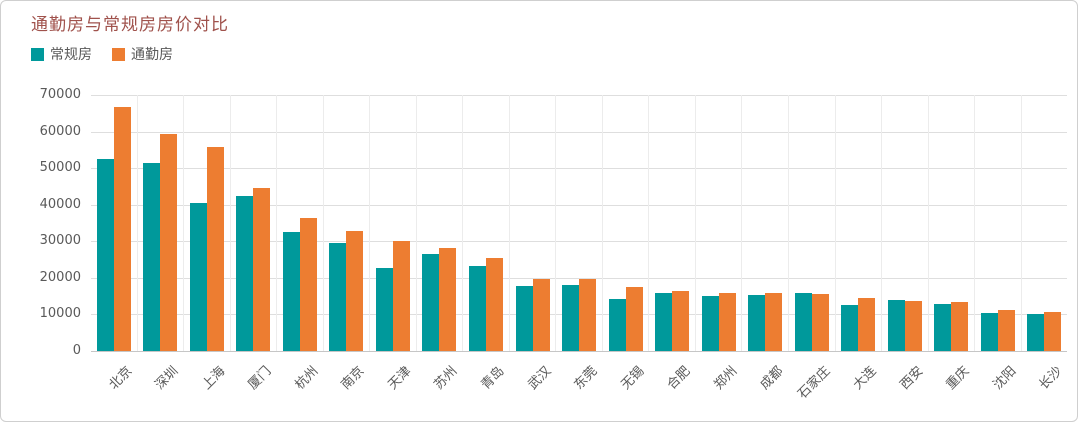  What do you see at coordinates (865, 378) in the screenshot?
I see `x-tick-label-16: 大连` at bounding box center [865, 378].